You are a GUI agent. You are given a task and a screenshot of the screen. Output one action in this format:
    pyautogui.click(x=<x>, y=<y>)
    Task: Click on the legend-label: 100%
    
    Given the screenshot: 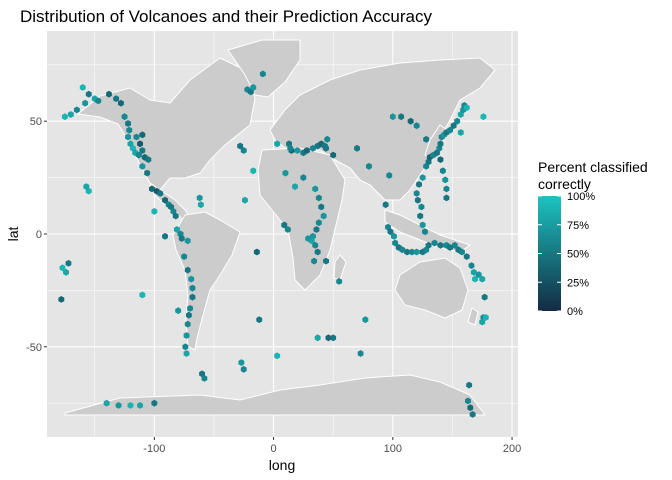 What is the action you would take?
    pyautogui.click(x=581, y=197)
    